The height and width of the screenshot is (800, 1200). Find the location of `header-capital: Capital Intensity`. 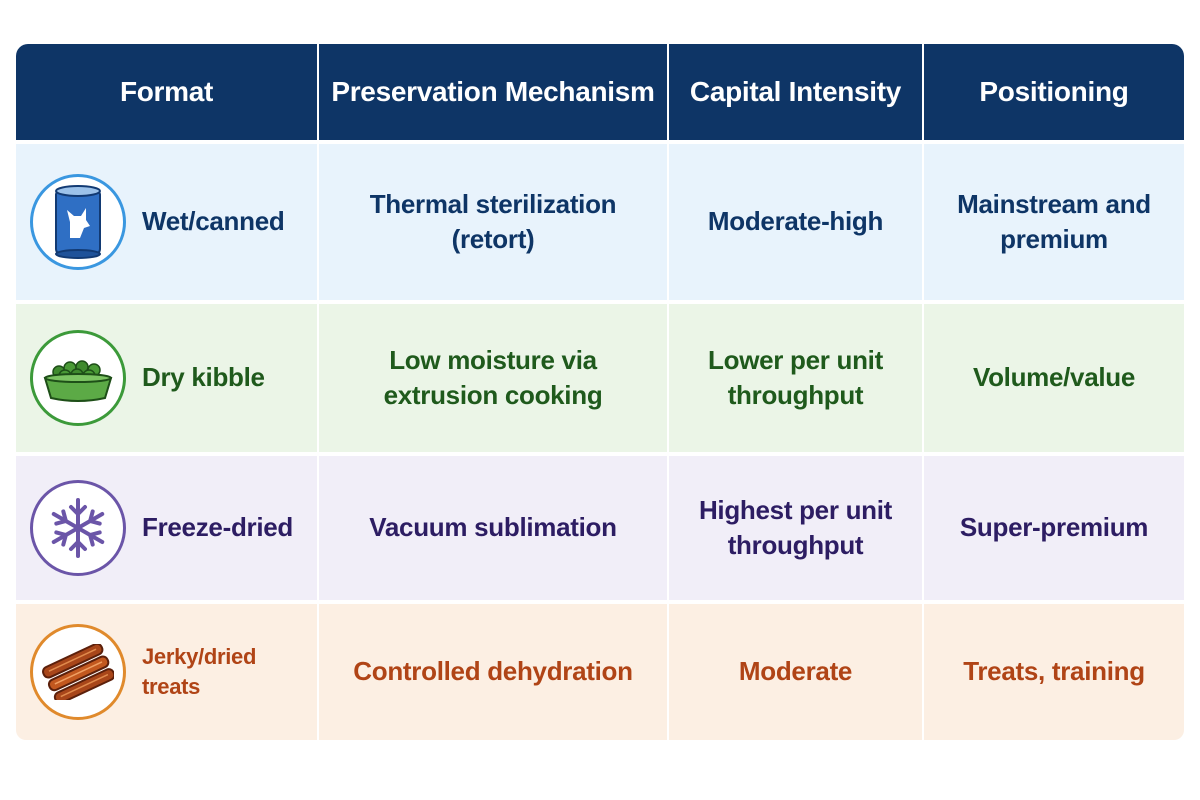

header-capital: Capital Intensity is located at coordinates (796, 92).